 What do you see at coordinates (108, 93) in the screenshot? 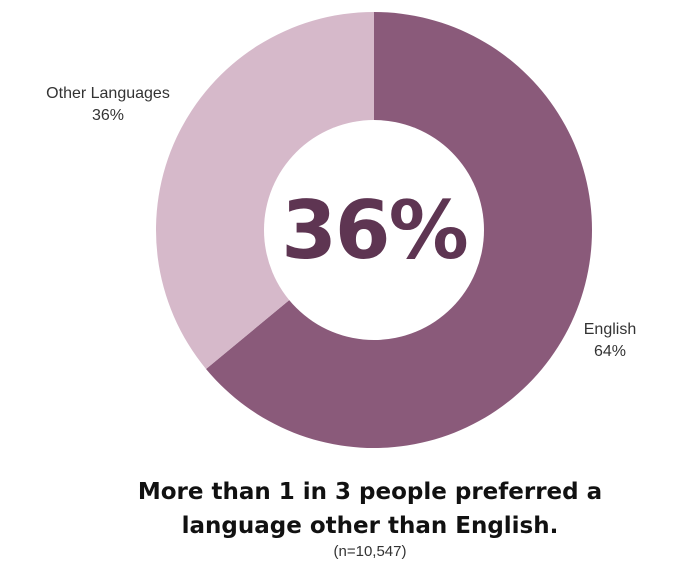
I see `slice-label-other-languages: Other Languages` at bounding box center [108, 93].